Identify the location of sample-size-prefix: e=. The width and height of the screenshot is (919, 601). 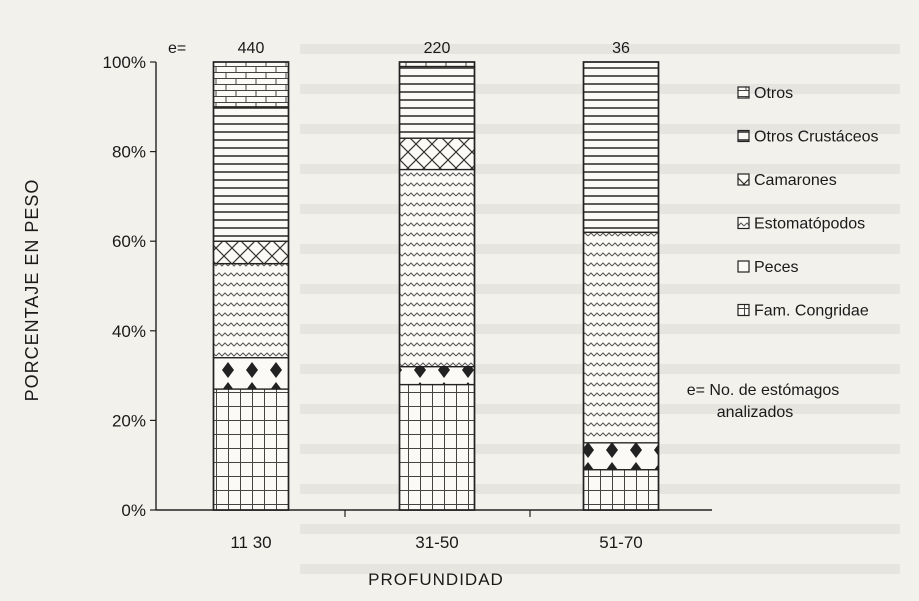
(177, 48).